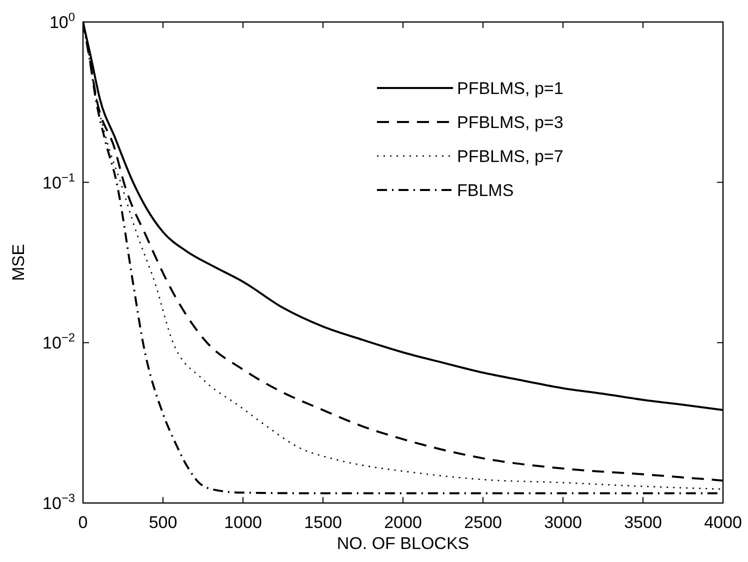 This screenshot has height=562, width=748. What do you see at coordinates (163, 522) in the screenshot?
I see `x-tick-label: 500` at bounding box center [163, 522].